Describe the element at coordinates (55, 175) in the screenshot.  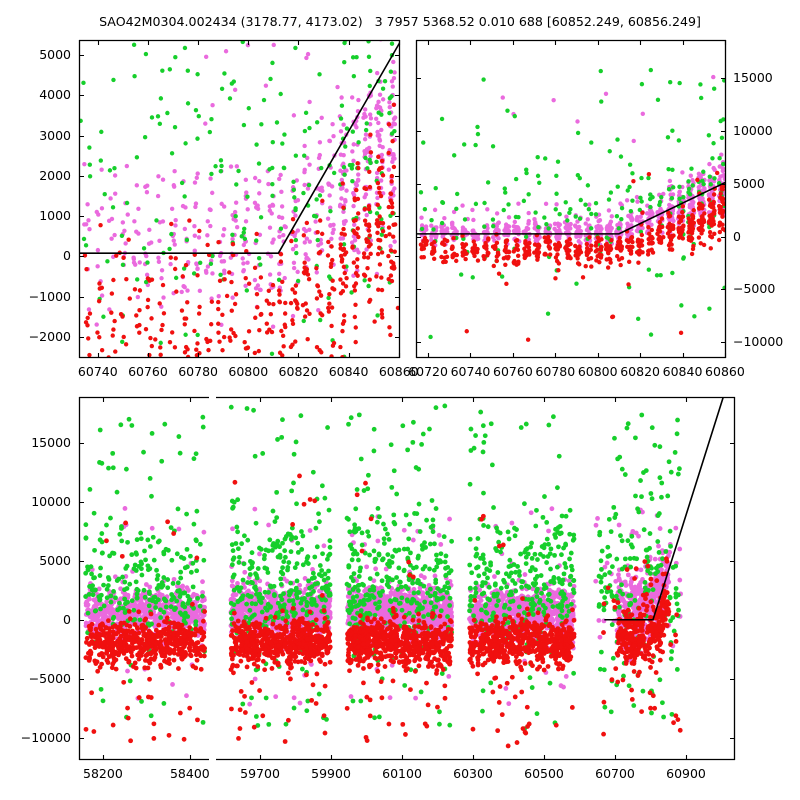
I see `y-tick-label: 2000` at that location.